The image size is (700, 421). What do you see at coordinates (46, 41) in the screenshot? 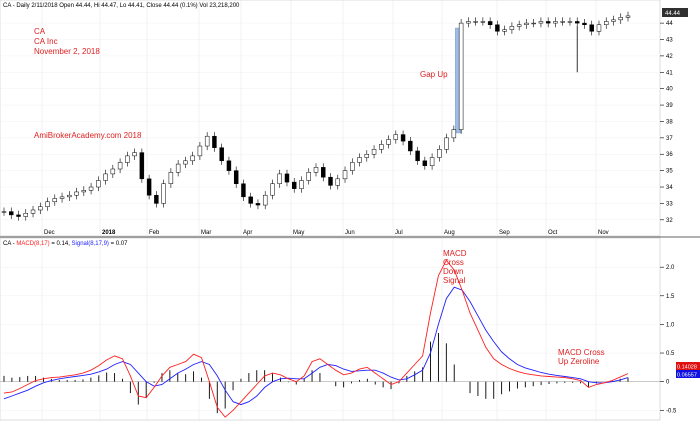
I see `note-company: CA Inc` at bounding box center [46, 41].